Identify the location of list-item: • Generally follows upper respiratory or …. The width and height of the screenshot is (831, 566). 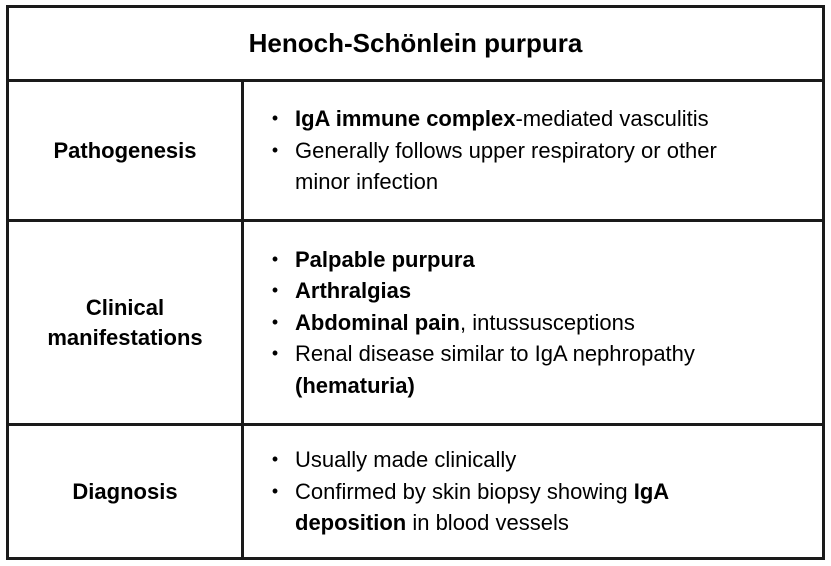
(492, 166).